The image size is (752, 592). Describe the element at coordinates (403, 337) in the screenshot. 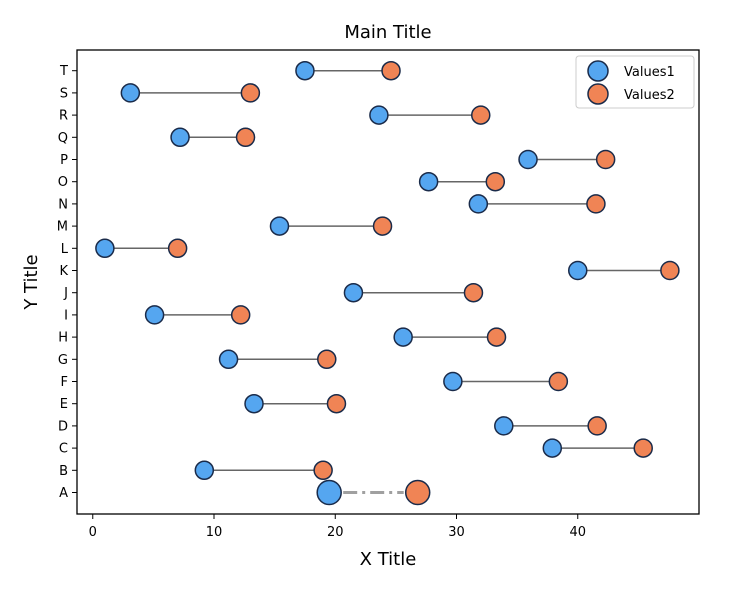

I see `point-values1-H` at that location.